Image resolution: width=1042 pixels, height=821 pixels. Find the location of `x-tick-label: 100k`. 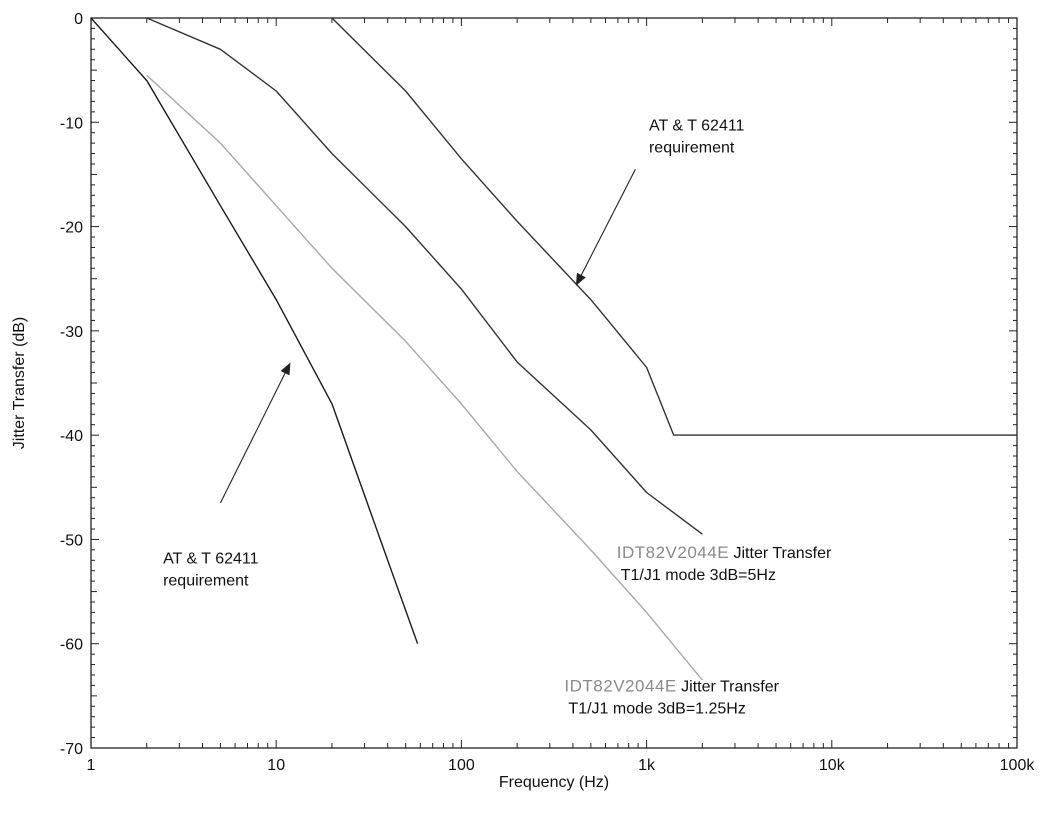

x-tick-label: 100k is located at coordinates (1018, 765).